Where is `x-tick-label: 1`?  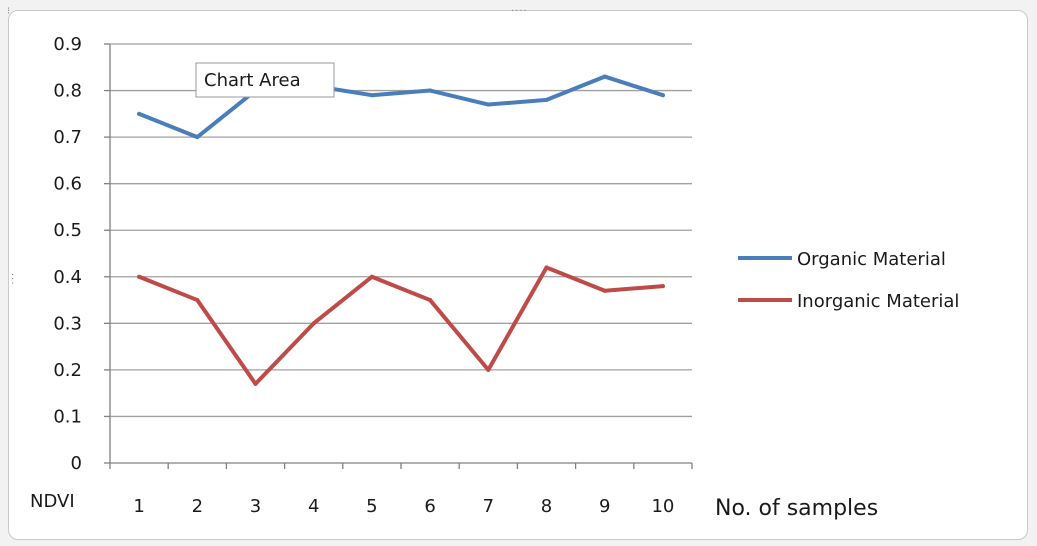 x-tick-label: 1 is located at coordinates (138, 506).